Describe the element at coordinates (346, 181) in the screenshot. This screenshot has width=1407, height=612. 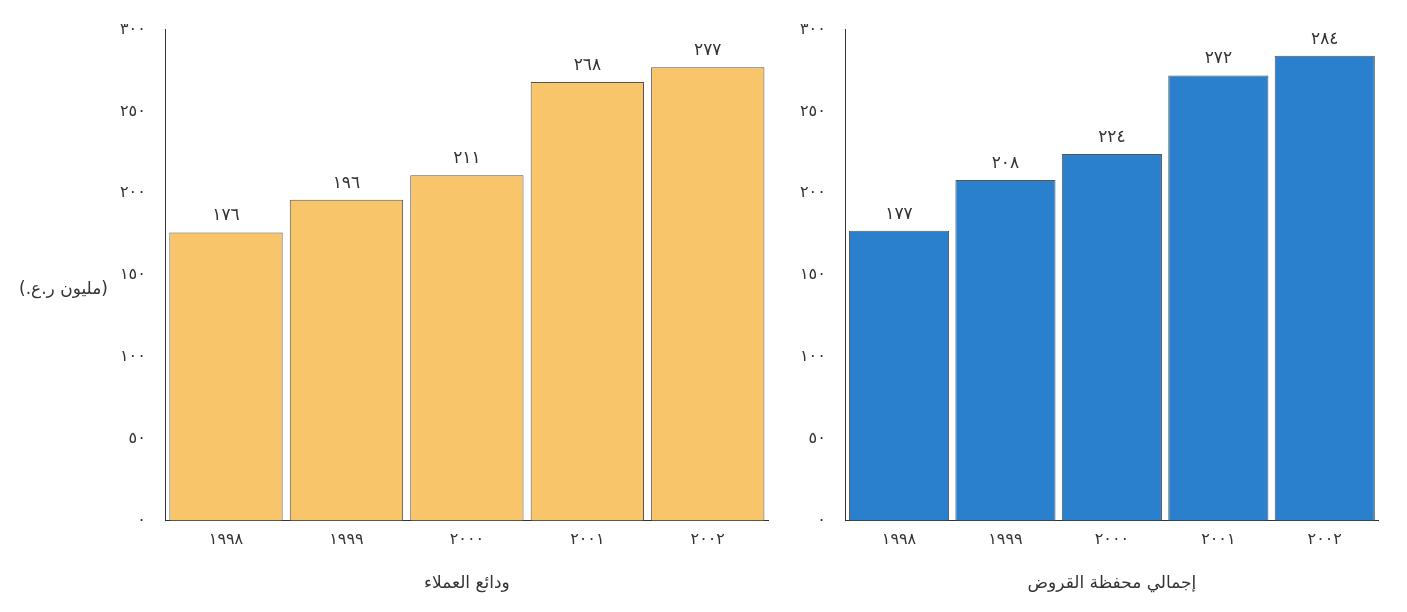
I see `data-label: ١٩٦` at that location.